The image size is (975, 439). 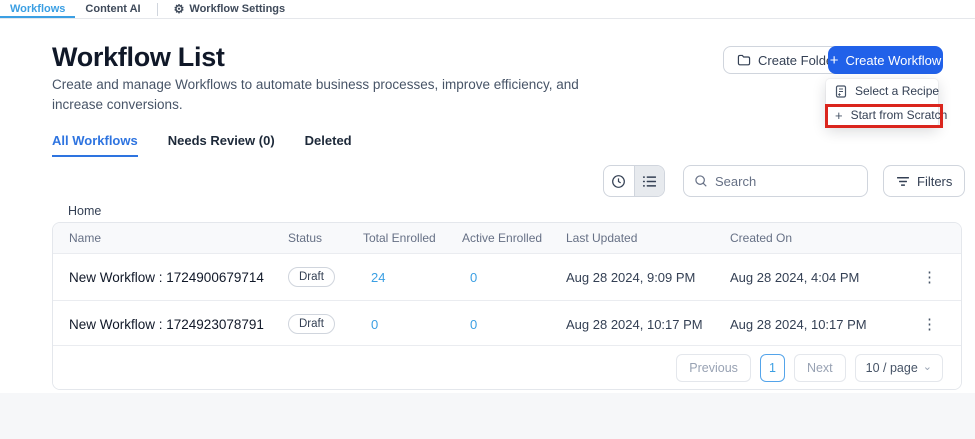 I want to click on view-toggle-group, so click(x=634, y=181).